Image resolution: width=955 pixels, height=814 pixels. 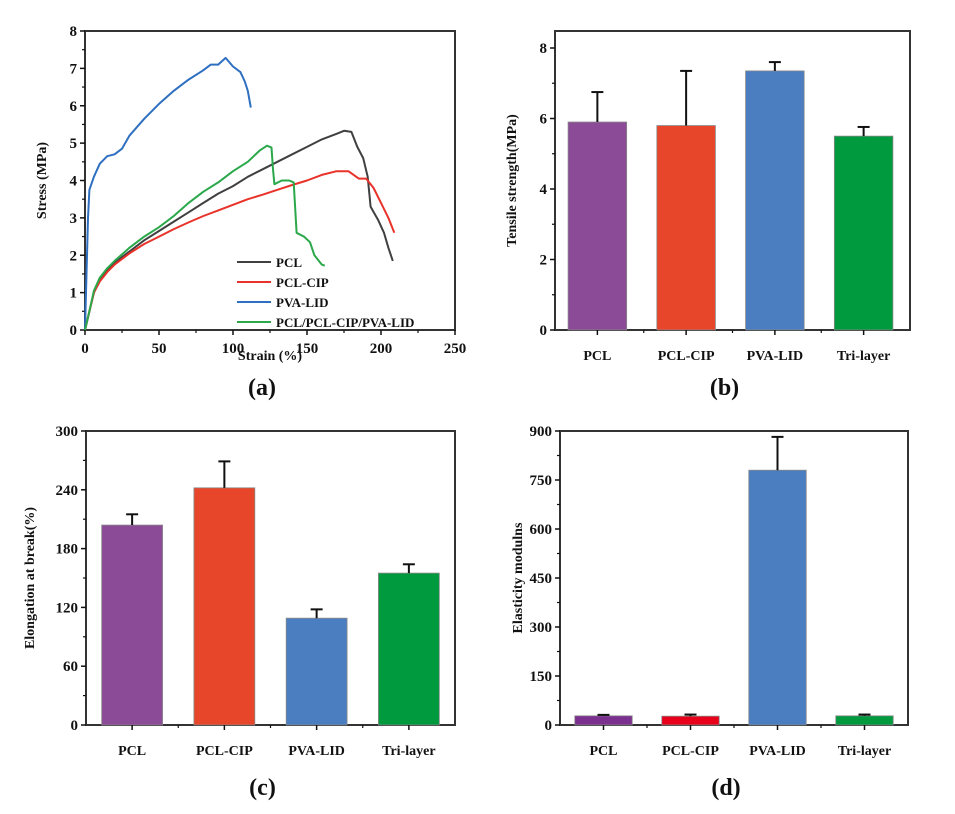 I want to click on y-tick-label: 900, so click(x=541, y=432).